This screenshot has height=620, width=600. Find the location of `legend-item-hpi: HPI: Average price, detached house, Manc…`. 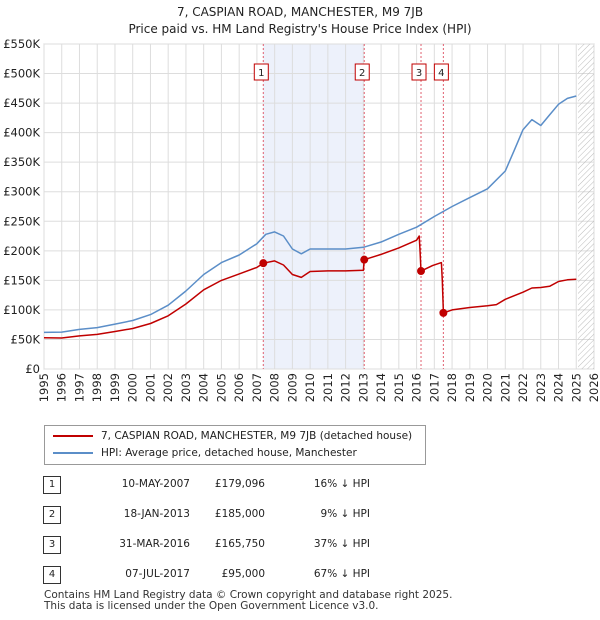

legend-item-hpi: HPI: Average price, detached house, Manc… is located at coordinates (233, 453).